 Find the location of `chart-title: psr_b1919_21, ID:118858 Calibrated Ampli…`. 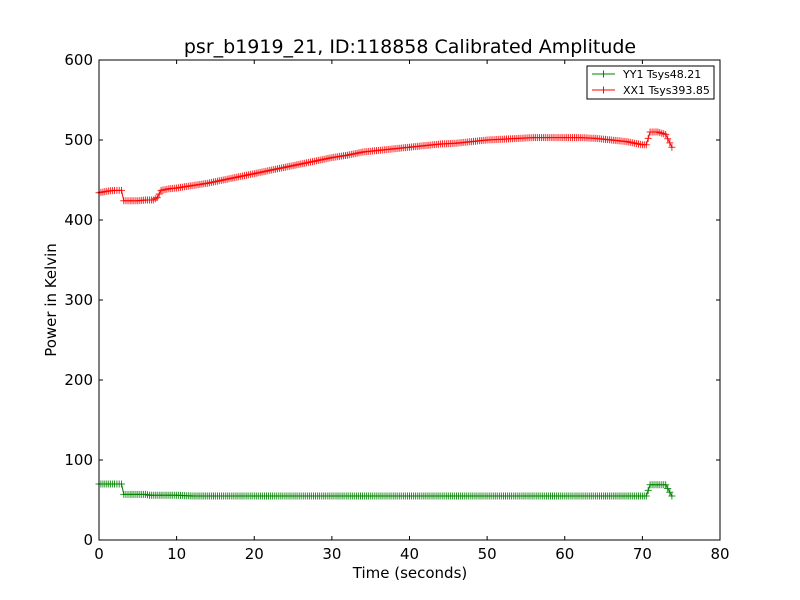

chart-title: psr_b1919_21, ID:118858 Calibrated Ampli… is located at coordinates (410, 47).